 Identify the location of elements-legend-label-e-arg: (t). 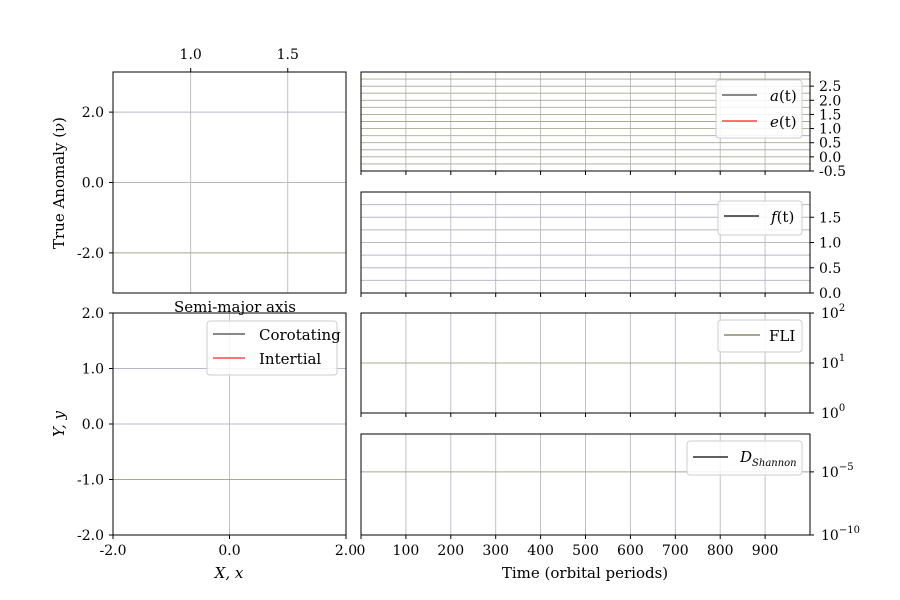
(788, 122).